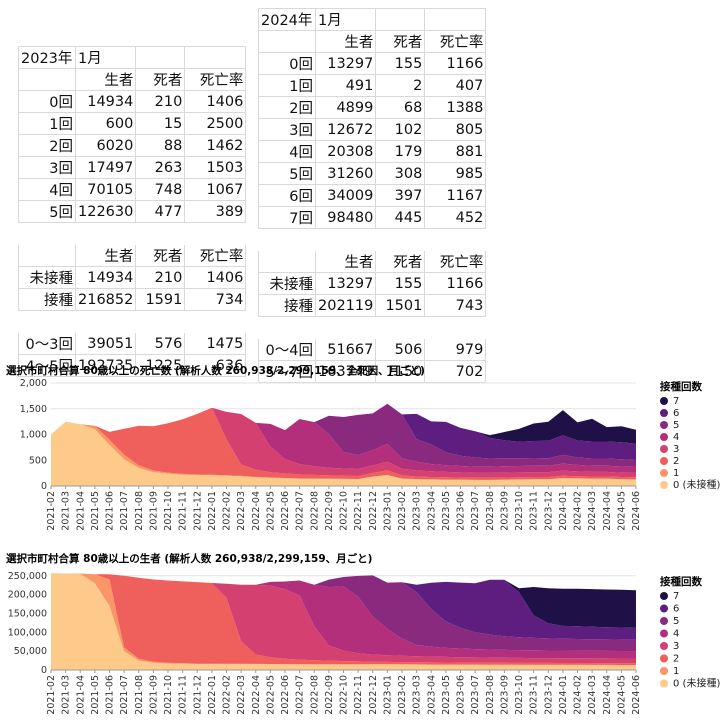 This screenshot has width=726, height=727. I want to click on x-tick-label: 2023-10, so click(519, 695).